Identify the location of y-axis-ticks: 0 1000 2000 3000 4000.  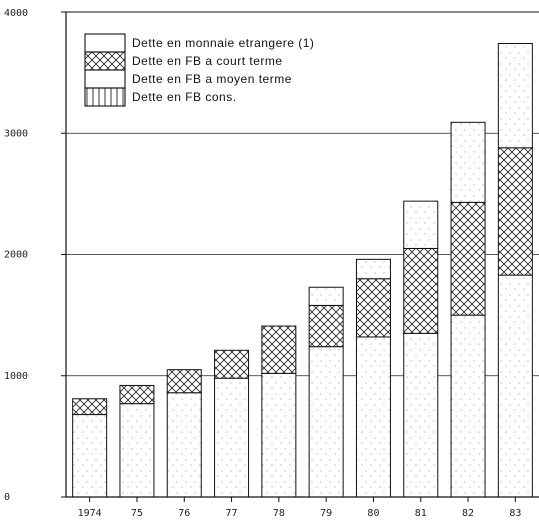
(35, 255).